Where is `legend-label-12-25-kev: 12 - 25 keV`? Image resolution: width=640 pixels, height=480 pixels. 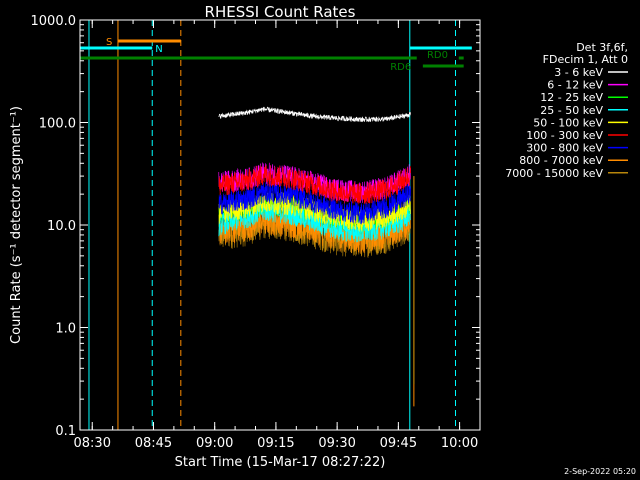 legend-label-12-25-kev: 12 - 25 keV is located at coordinates (571, 97).